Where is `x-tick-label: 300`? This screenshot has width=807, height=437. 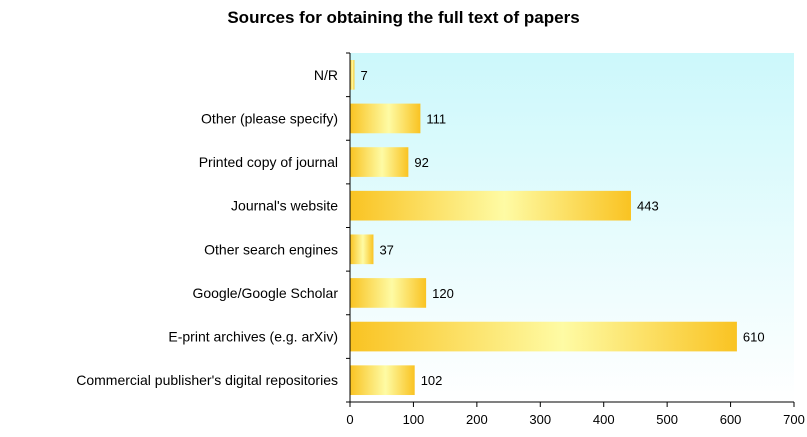
x-tick-label: 300 is located at coordinates (540, 419).